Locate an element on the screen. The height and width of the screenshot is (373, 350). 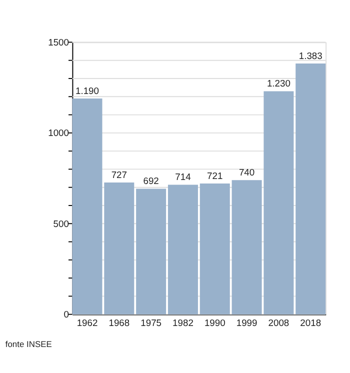
data-label: 714 is located at coordinates (183, 177).